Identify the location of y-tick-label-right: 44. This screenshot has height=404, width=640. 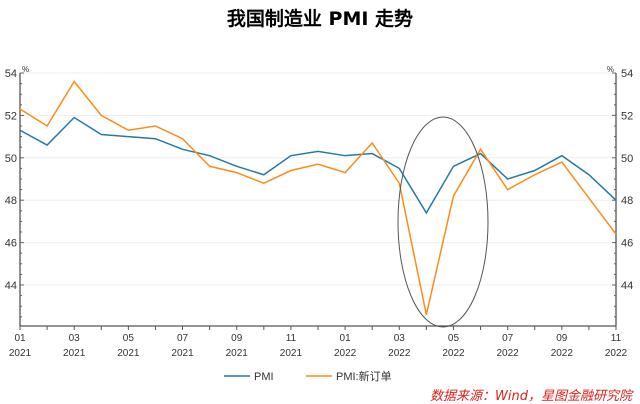
(627, 286).